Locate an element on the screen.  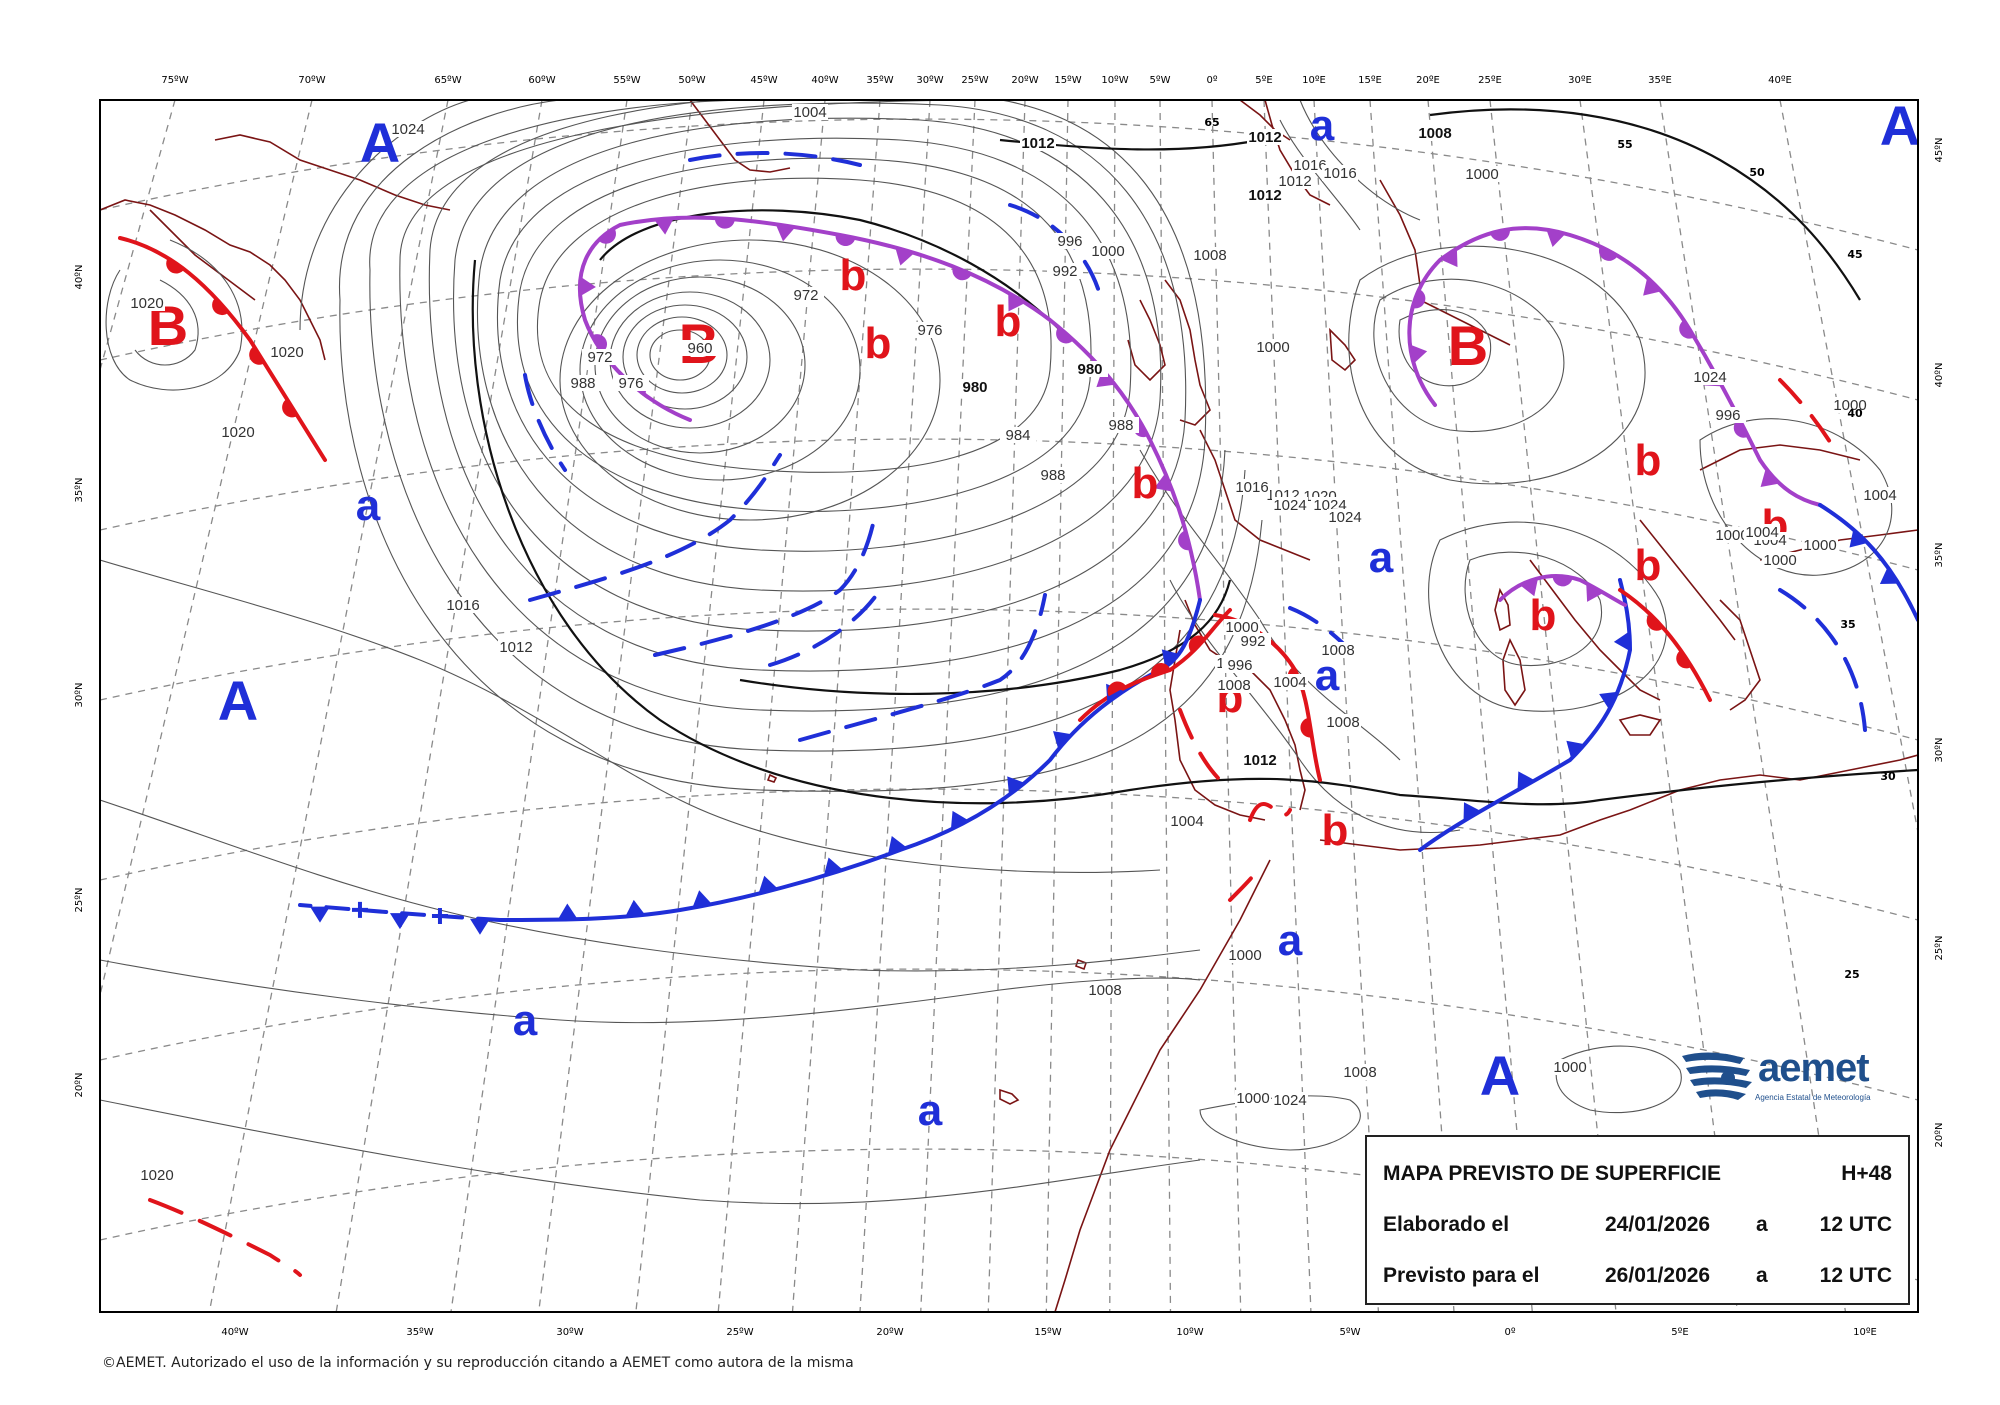
longitude-label: 10ºE is located at coordinates (1314, 80).